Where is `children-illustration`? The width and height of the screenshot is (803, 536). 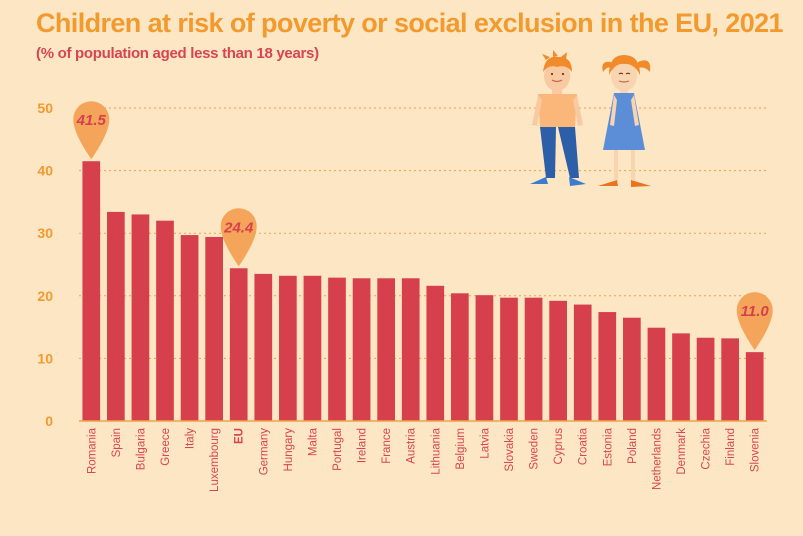
children-illustration is located at coordinates (590, 118).